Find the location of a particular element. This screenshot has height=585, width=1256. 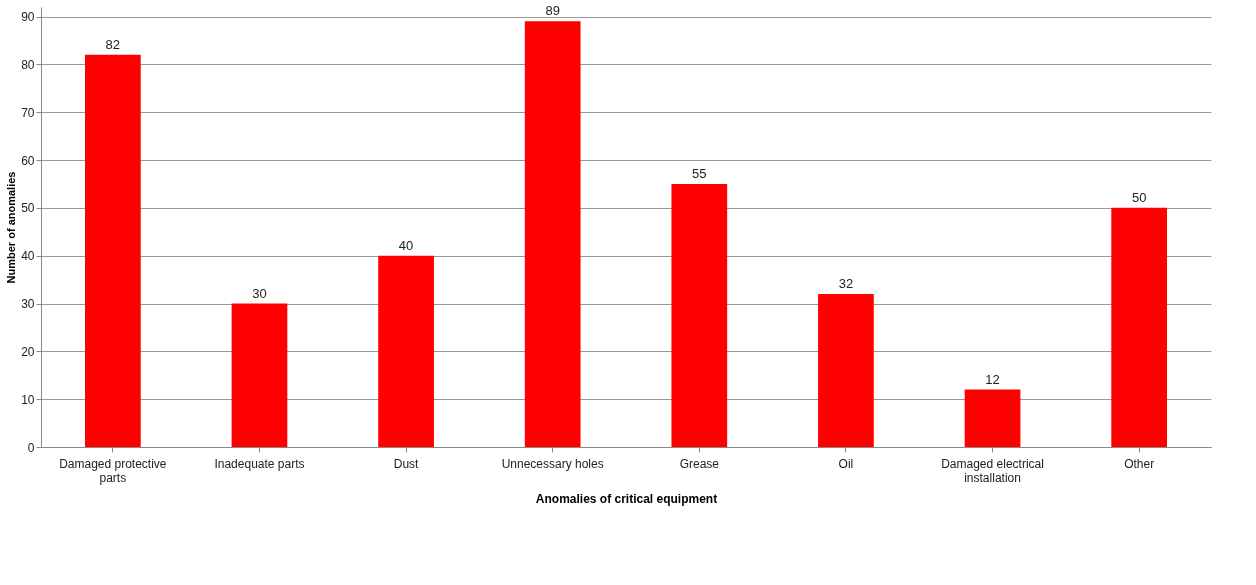

data-label: 32 is located at coordinates (846, 283).